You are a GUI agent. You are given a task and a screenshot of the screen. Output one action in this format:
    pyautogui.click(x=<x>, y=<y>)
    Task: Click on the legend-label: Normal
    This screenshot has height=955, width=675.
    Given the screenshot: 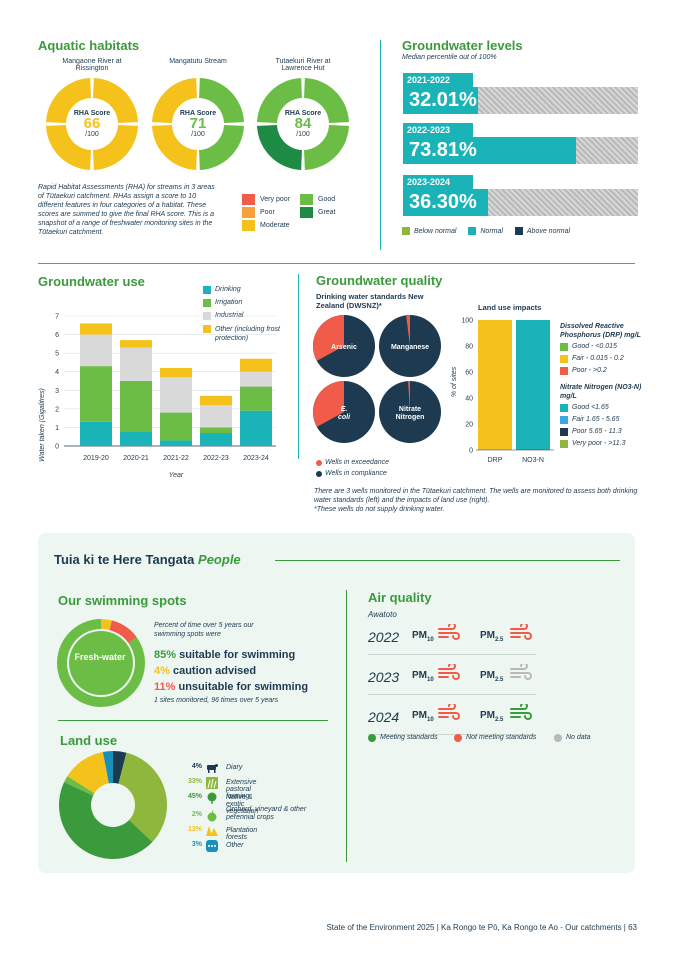 What is the action you would take?
    pyautogui.click(x=491, y=231)
    